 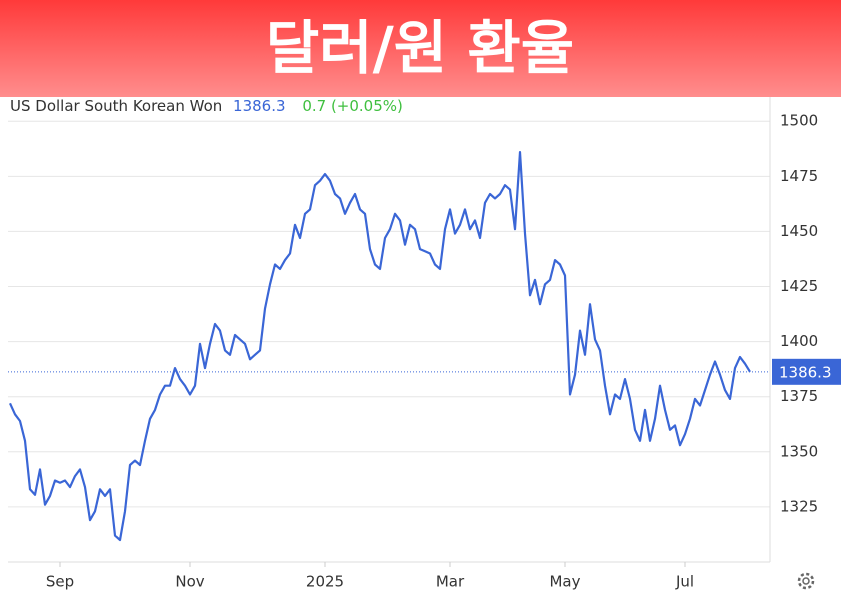 I want to click on last-price-box, so click(x=806, y=371).